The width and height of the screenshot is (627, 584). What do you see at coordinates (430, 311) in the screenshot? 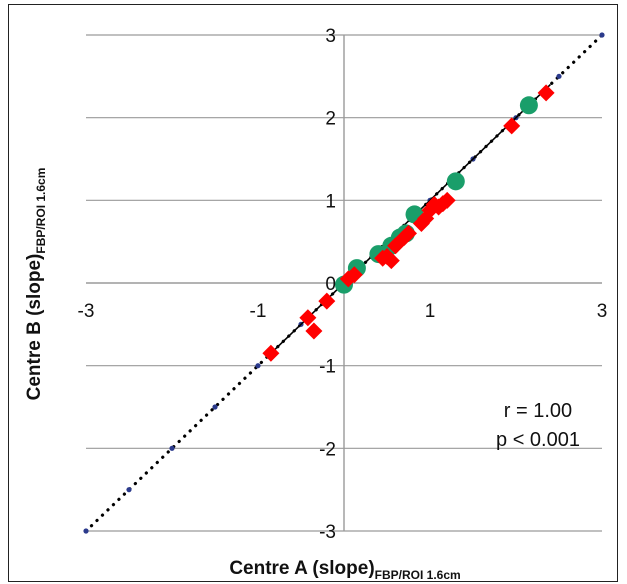
I see `x-tick-label-2: 1` at bounding box center [430, 311].